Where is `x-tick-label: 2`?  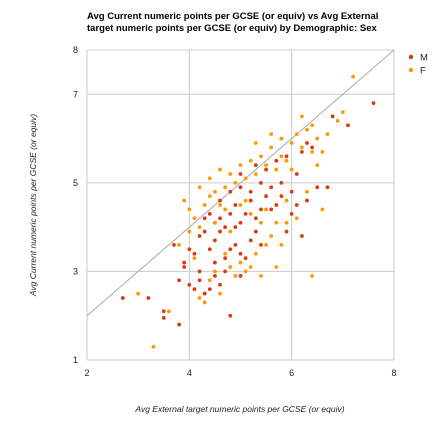 x-tick-label: 2 is located at coordinates (86, 373).